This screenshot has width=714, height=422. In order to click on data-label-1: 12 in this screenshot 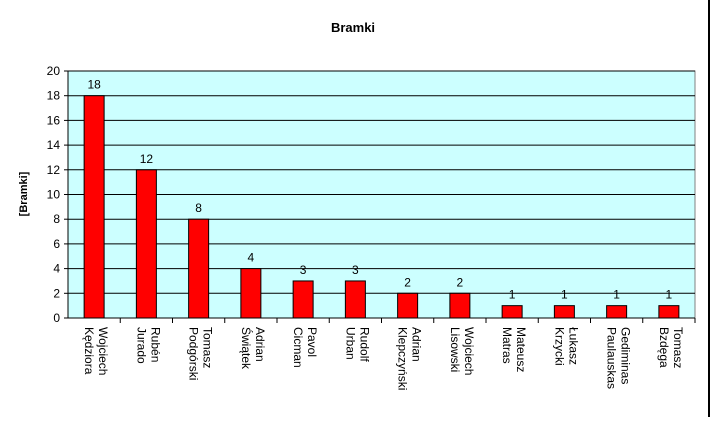, I will do `click(147, 159)`.